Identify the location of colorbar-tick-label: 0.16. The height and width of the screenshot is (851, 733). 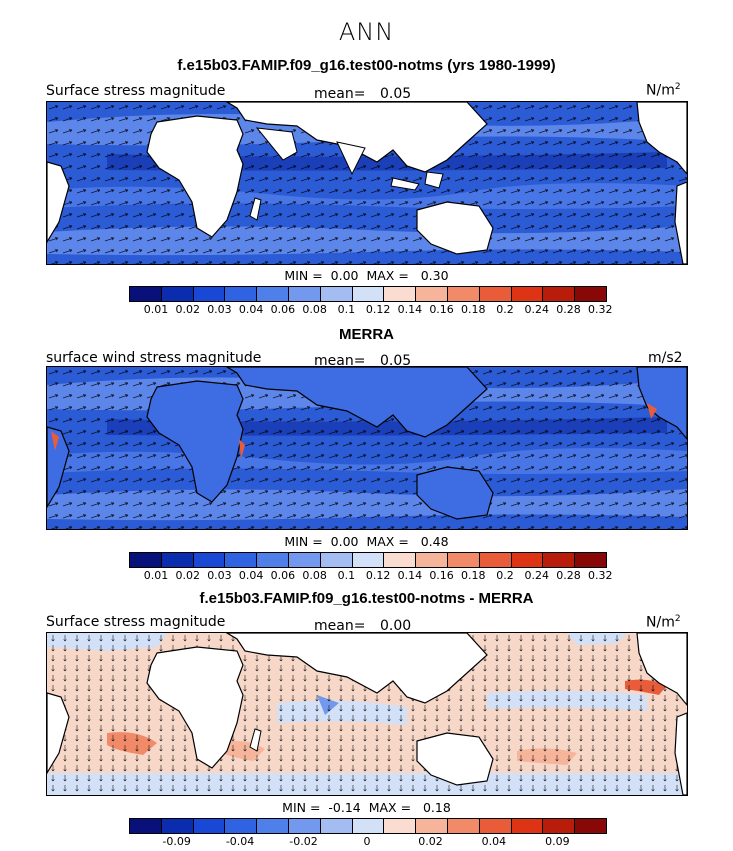
(441, 575).